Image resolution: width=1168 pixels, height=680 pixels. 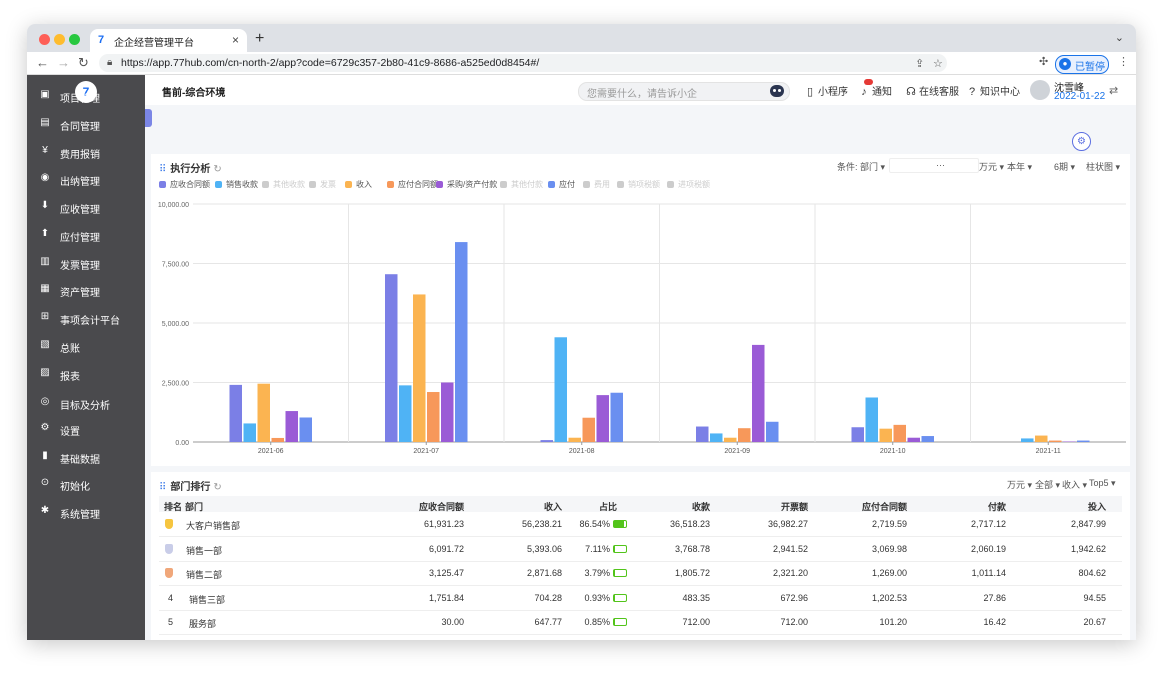 What do you see at coordinates (1071, 485) in the screenshot?
I see `ranking-metric-value: 收入` at bounding box center [1071, 485].